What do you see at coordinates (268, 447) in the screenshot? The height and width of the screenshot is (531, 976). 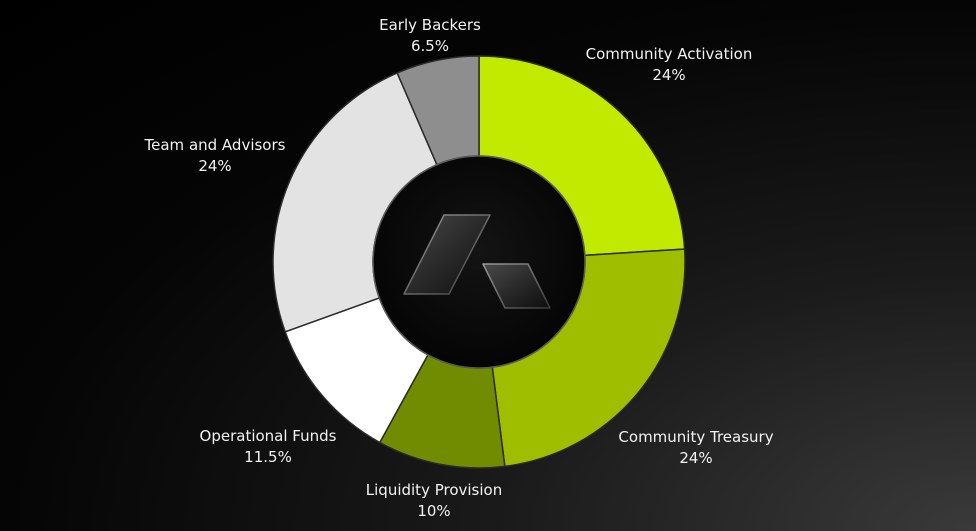 I see `slice-label-operational-funds: Operational Funds 11.5%` at bounding box center [268, 447].